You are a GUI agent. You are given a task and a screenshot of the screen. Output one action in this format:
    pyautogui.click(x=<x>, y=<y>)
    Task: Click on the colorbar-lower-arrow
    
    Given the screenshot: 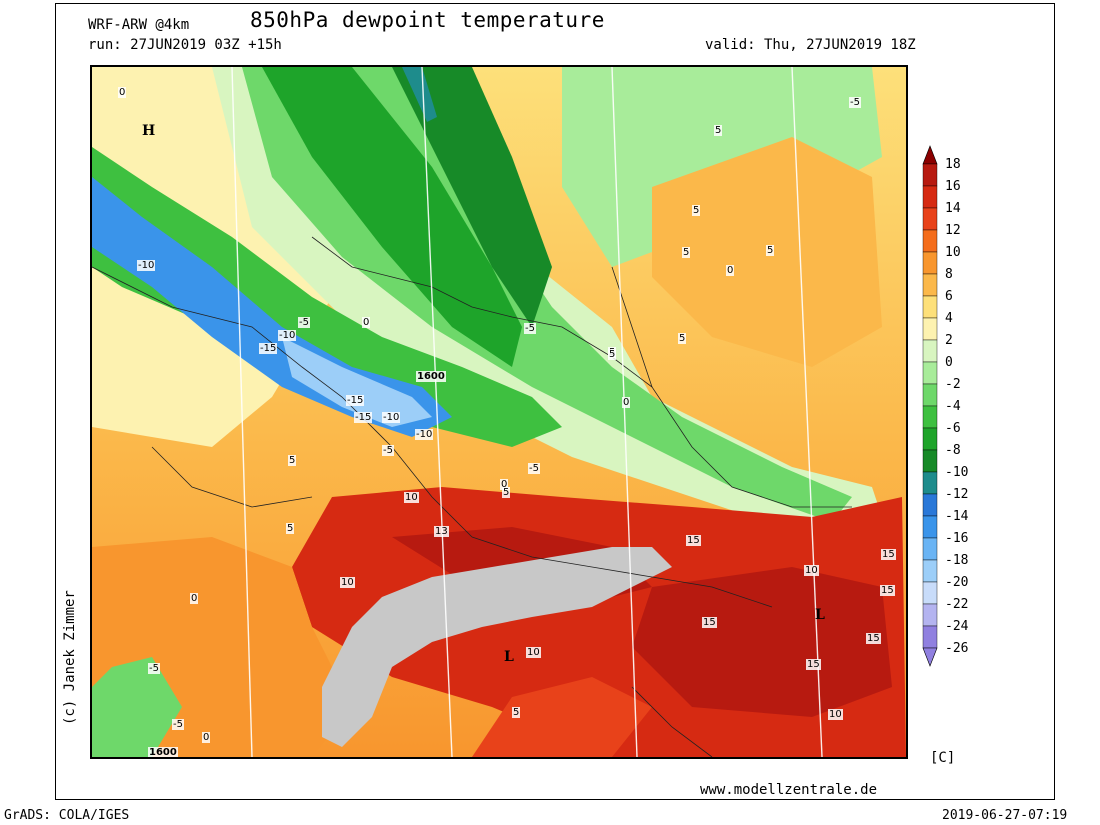 What is the action you would take?
    pyautogui.click(x=930, y=657)
    